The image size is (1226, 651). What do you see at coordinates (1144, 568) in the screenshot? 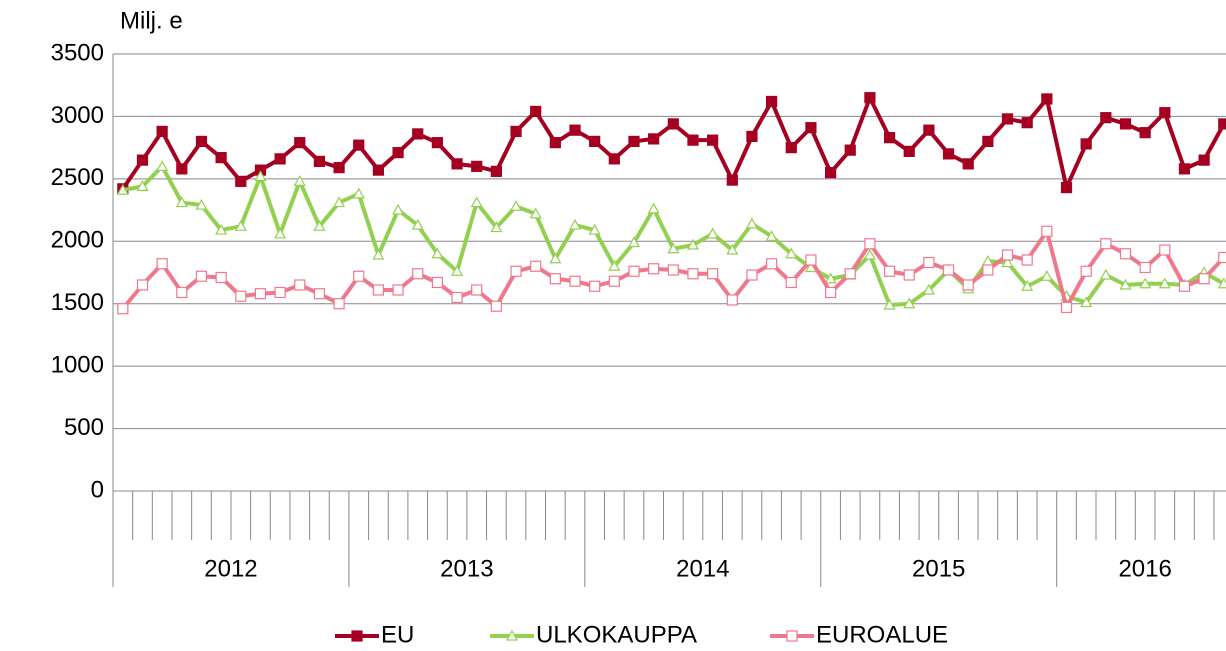
I see `x-group-label: 2016` at bounding box center [1144, 568].